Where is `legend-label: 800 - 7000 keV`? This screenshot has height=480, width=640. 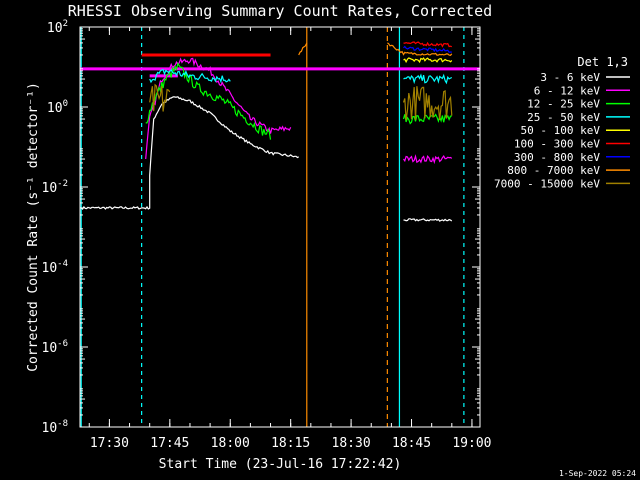
legend-label: 800 - 7000 keV is located at coordinates (553, 170).